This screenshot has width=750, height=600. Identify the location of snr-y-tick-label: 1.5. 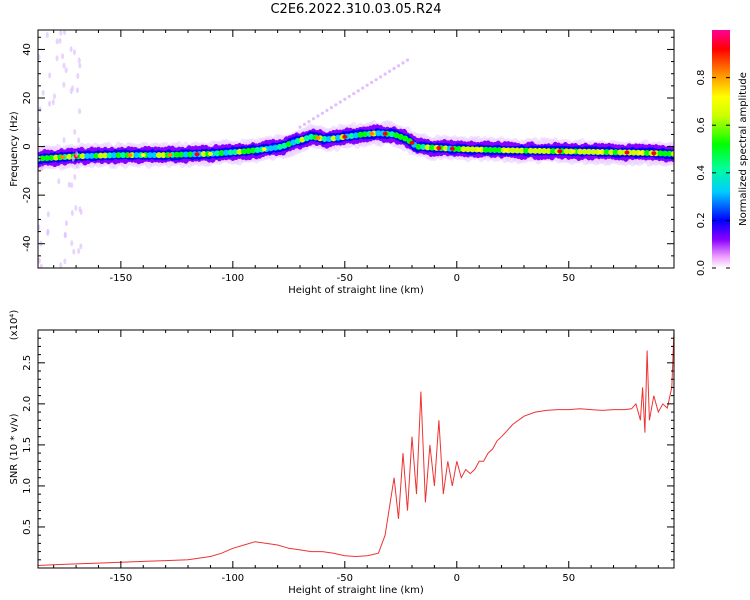
(27, 445).